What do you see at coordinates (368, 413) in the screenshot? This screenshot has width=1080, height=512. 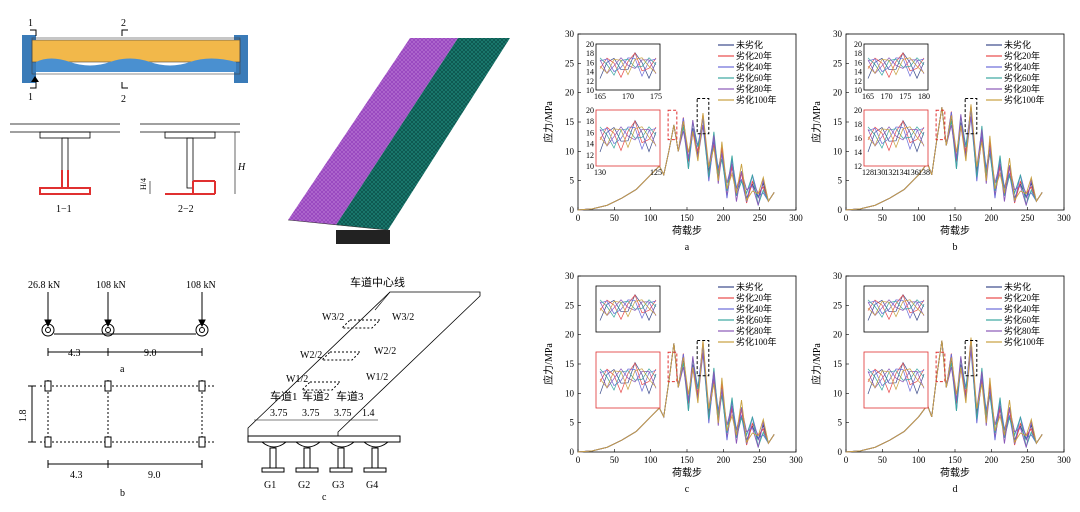 I see `width-4: 1.4` at bounding box center [368, 413].